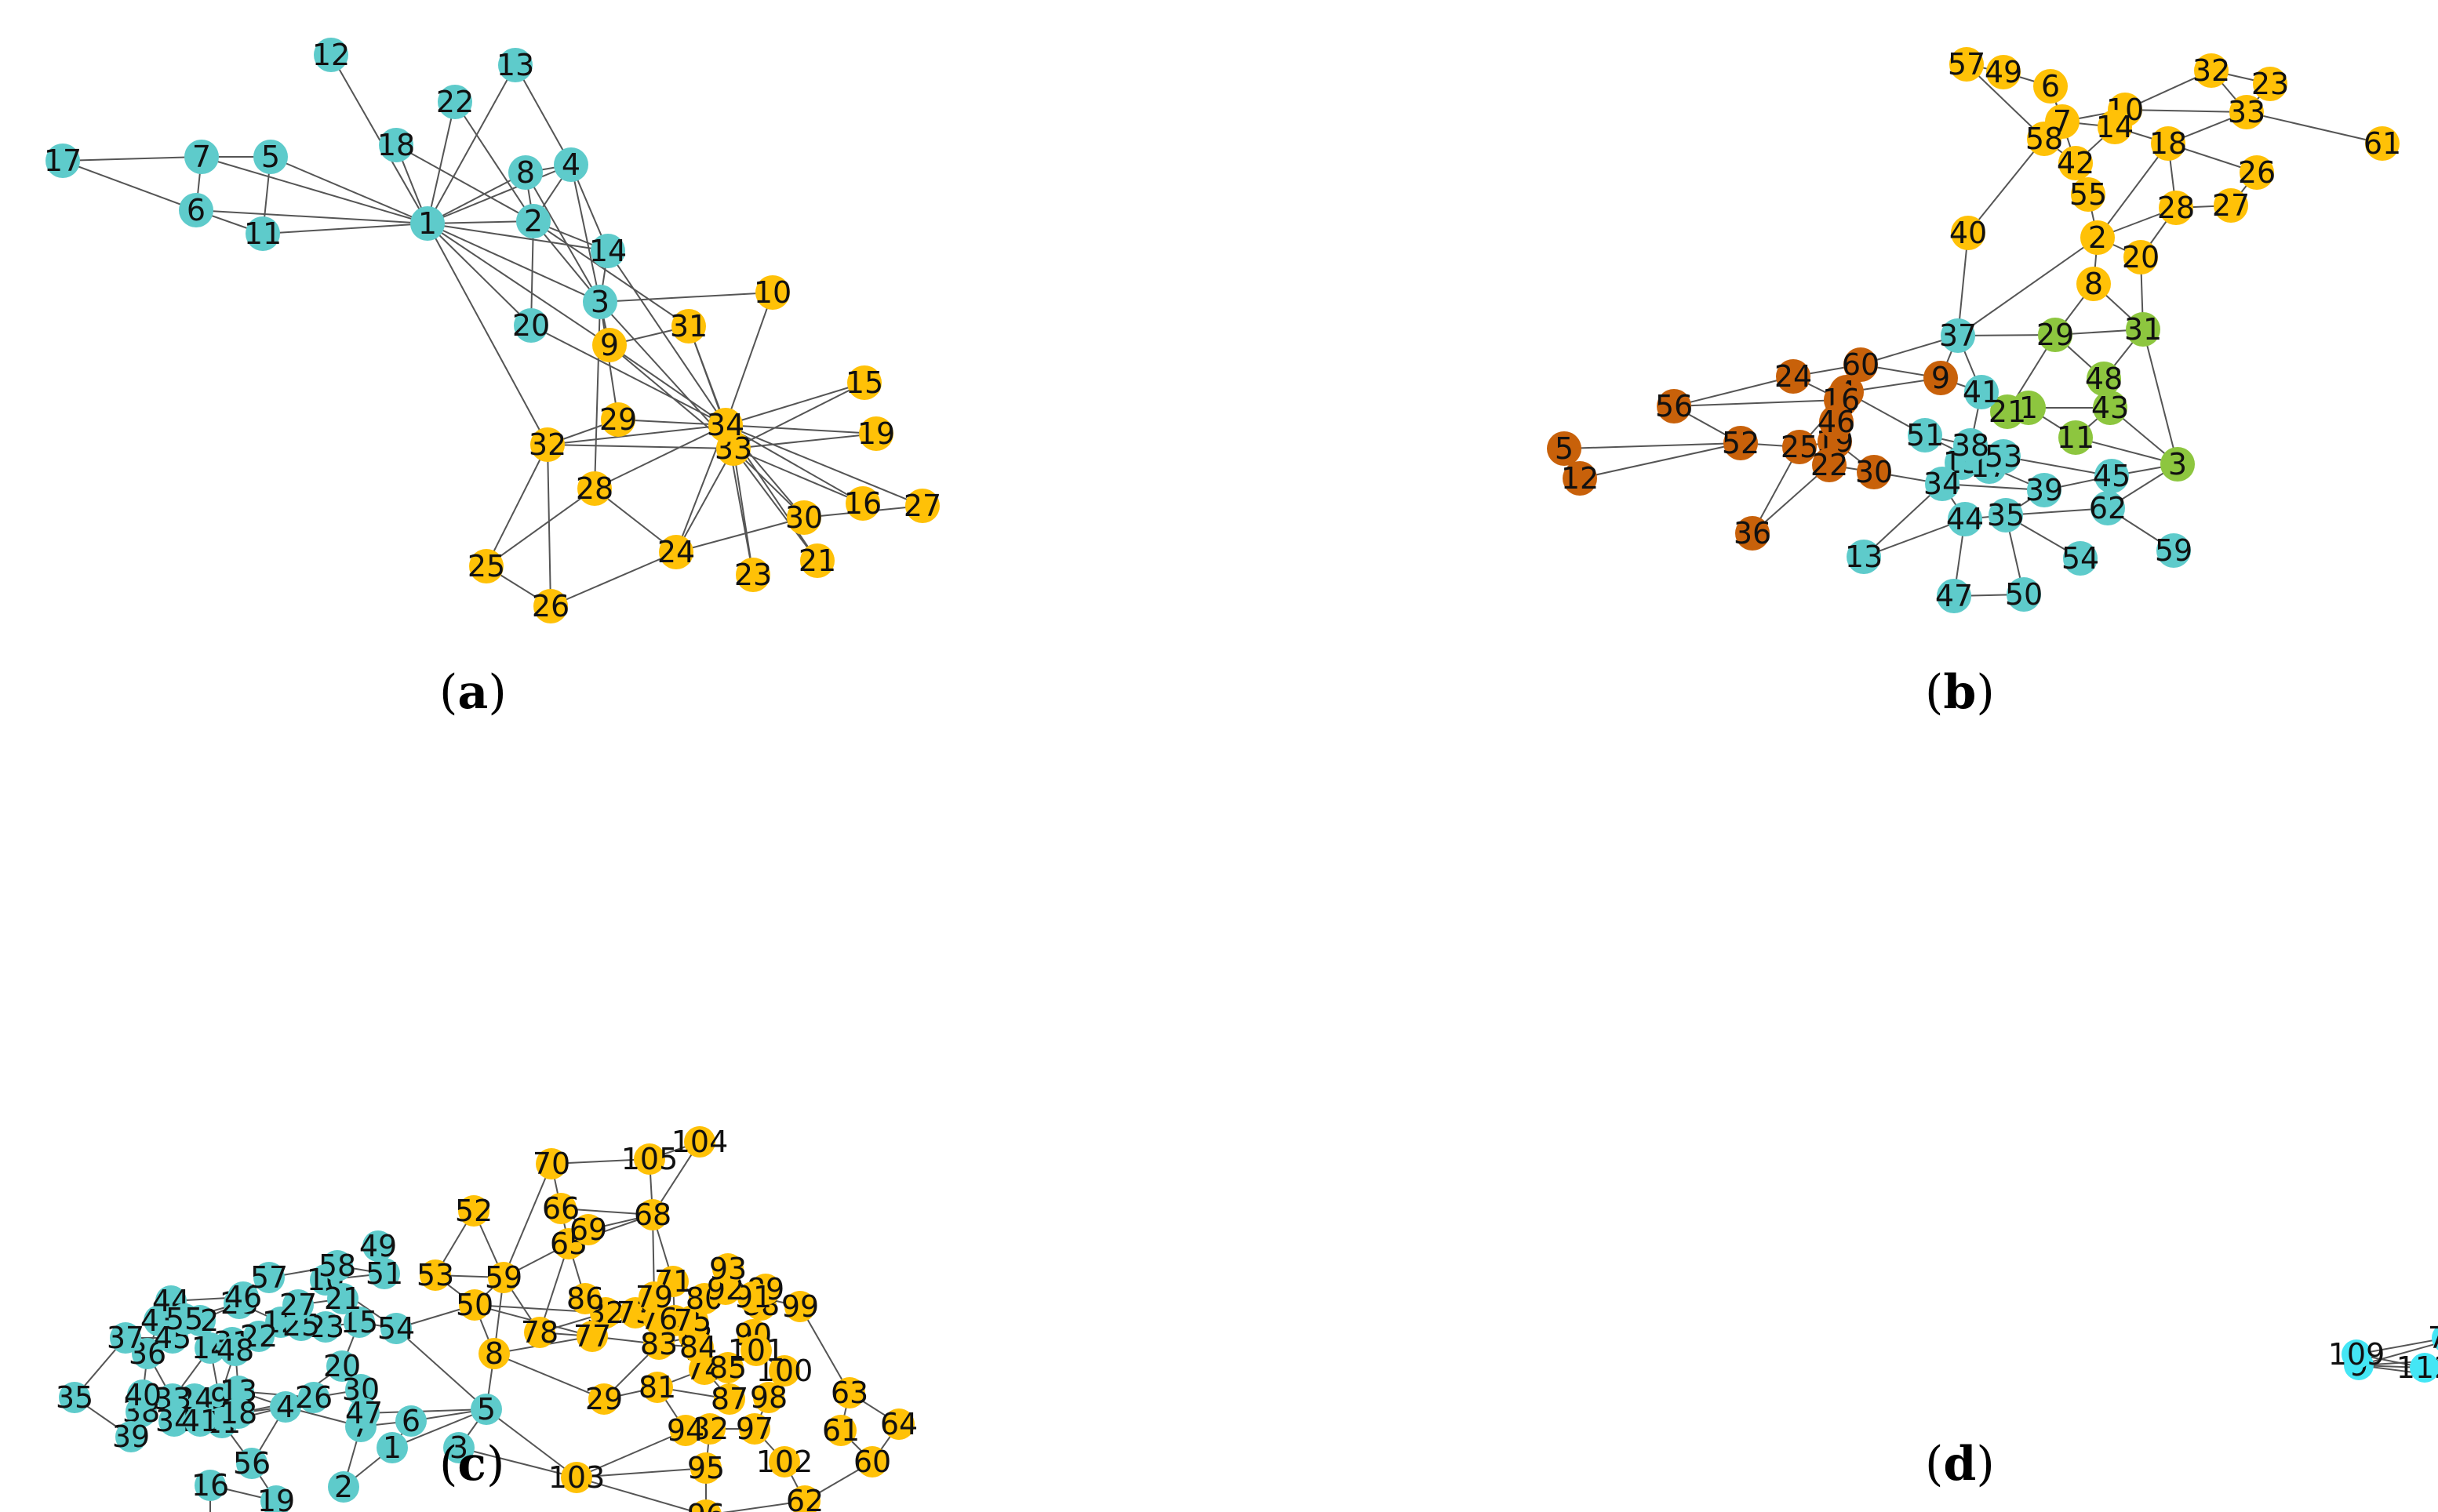  I want to click on node-16: 16, so click(210, 1485).